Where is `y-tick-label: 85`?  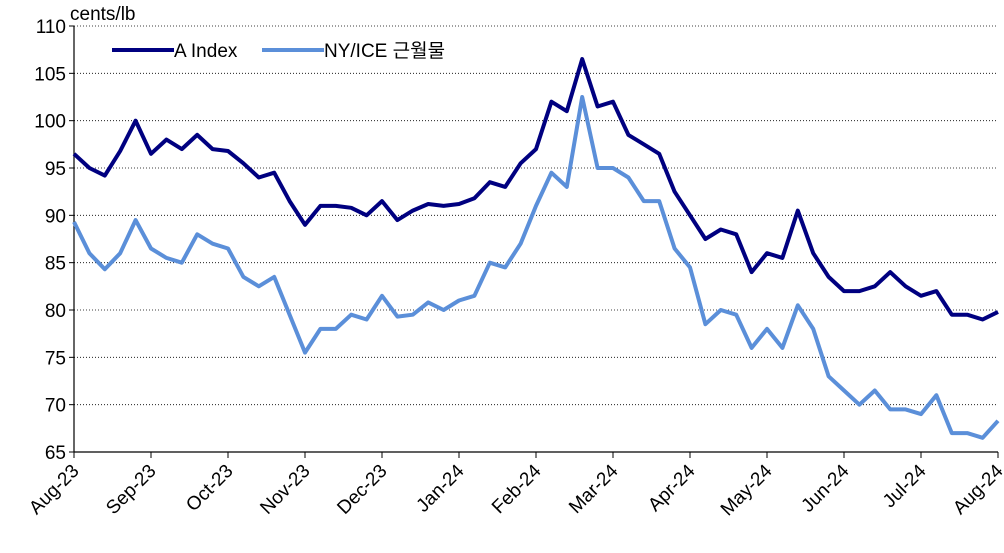 y-tick-label: 85 is located at coordinates (55, 264).